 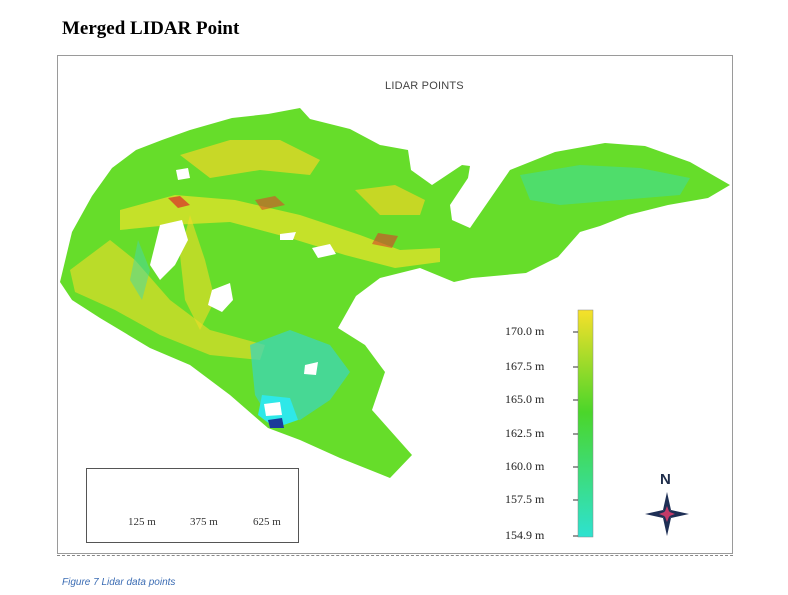 What do you see at coordinates (142, 522) in the screenshot?
I see `scale-label: 125 m` at bounding box center [142, 522].